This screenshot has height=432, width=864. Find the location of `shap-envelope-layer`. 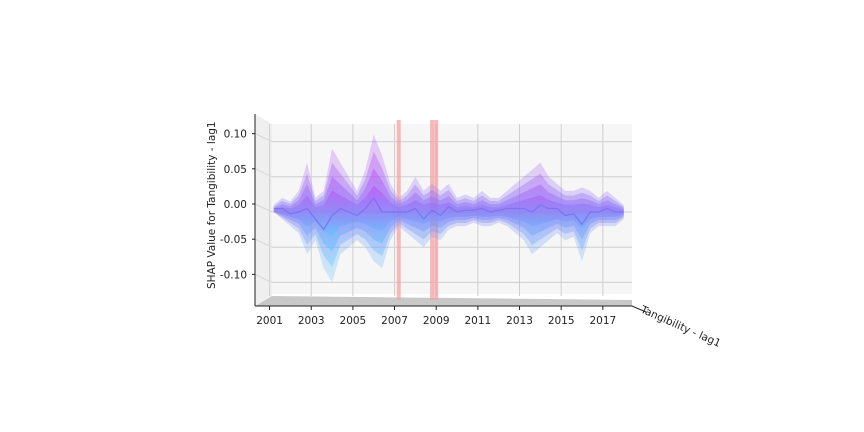

shap-envelope-layer is located at coordinates (448, 210).